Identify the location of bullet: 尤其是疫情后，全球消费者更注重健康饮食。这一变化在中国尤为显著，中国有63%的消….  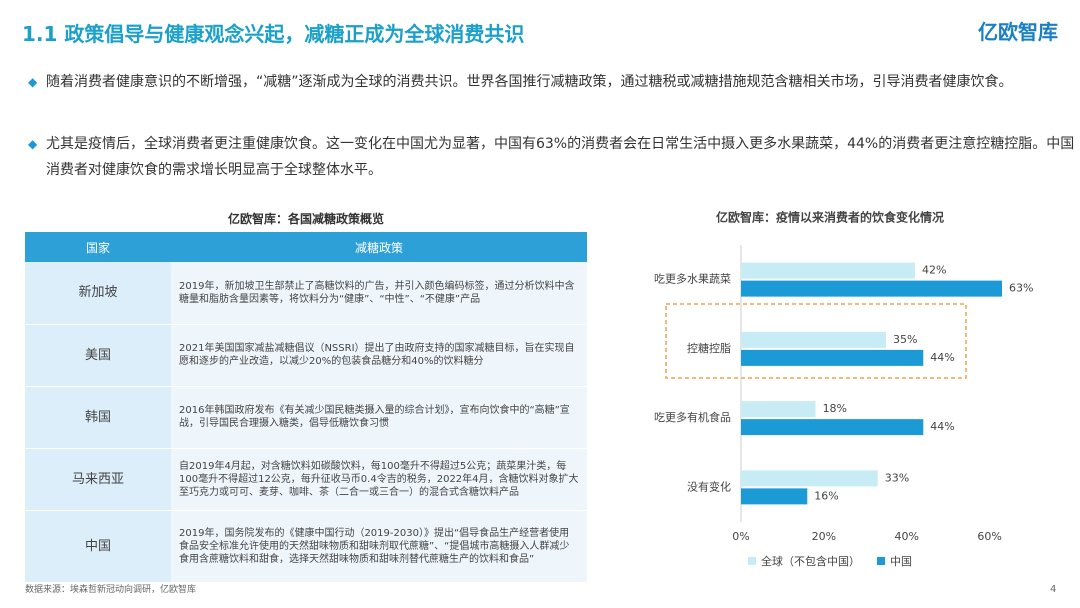
(552, 157).